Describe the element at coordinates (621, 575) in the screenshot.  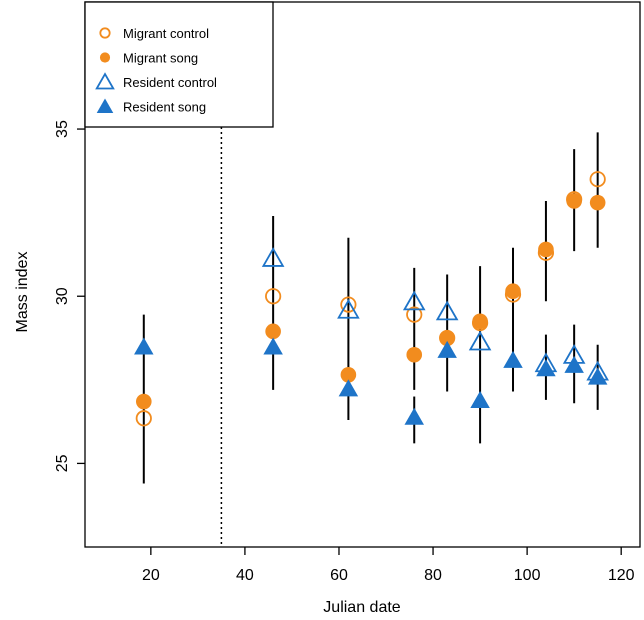
I see `x-tick-label: 120` at that location.